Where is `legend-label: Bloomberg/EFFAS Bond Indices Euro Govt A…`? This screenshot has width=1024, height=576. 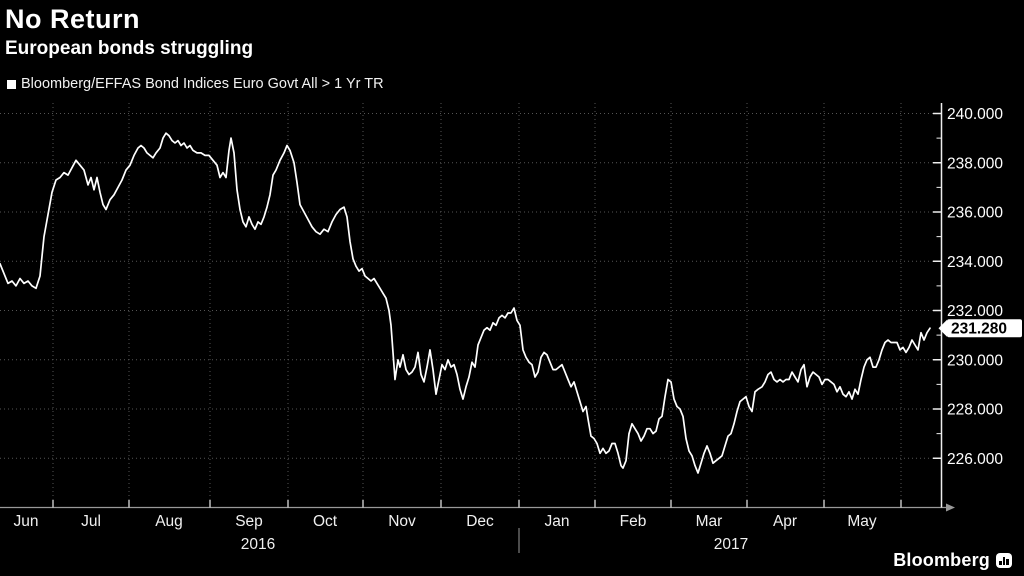 legend-label: Bloomberg/EFFAS Bond Indices Euro Govt A… is located at coordinates (202, 84).